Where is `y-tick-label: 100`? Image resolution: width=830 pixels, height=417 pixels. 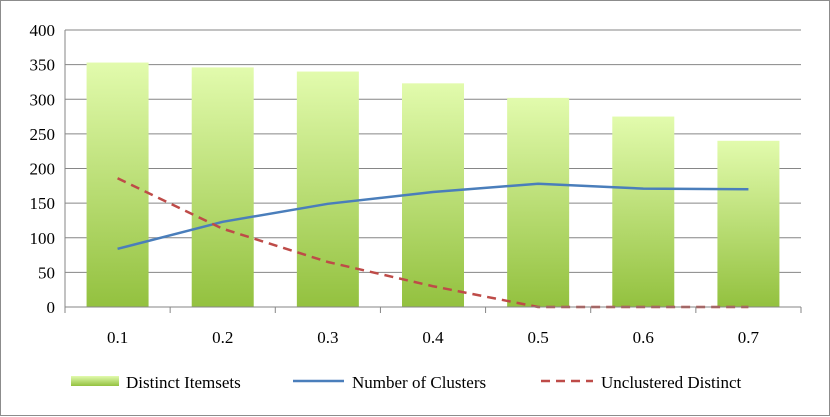
y-tick-label: 100 is located at coordinates (43, 238).